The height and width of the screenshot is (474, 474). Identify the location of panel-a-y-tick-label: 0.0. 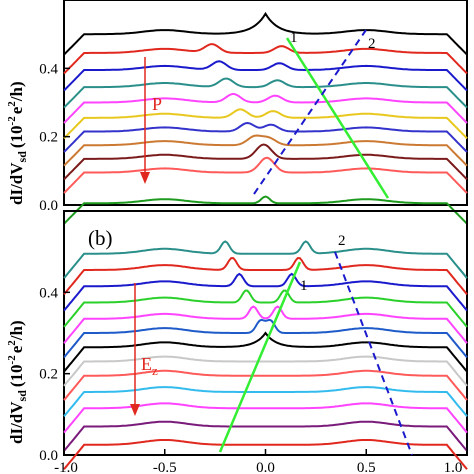
(48, 206).